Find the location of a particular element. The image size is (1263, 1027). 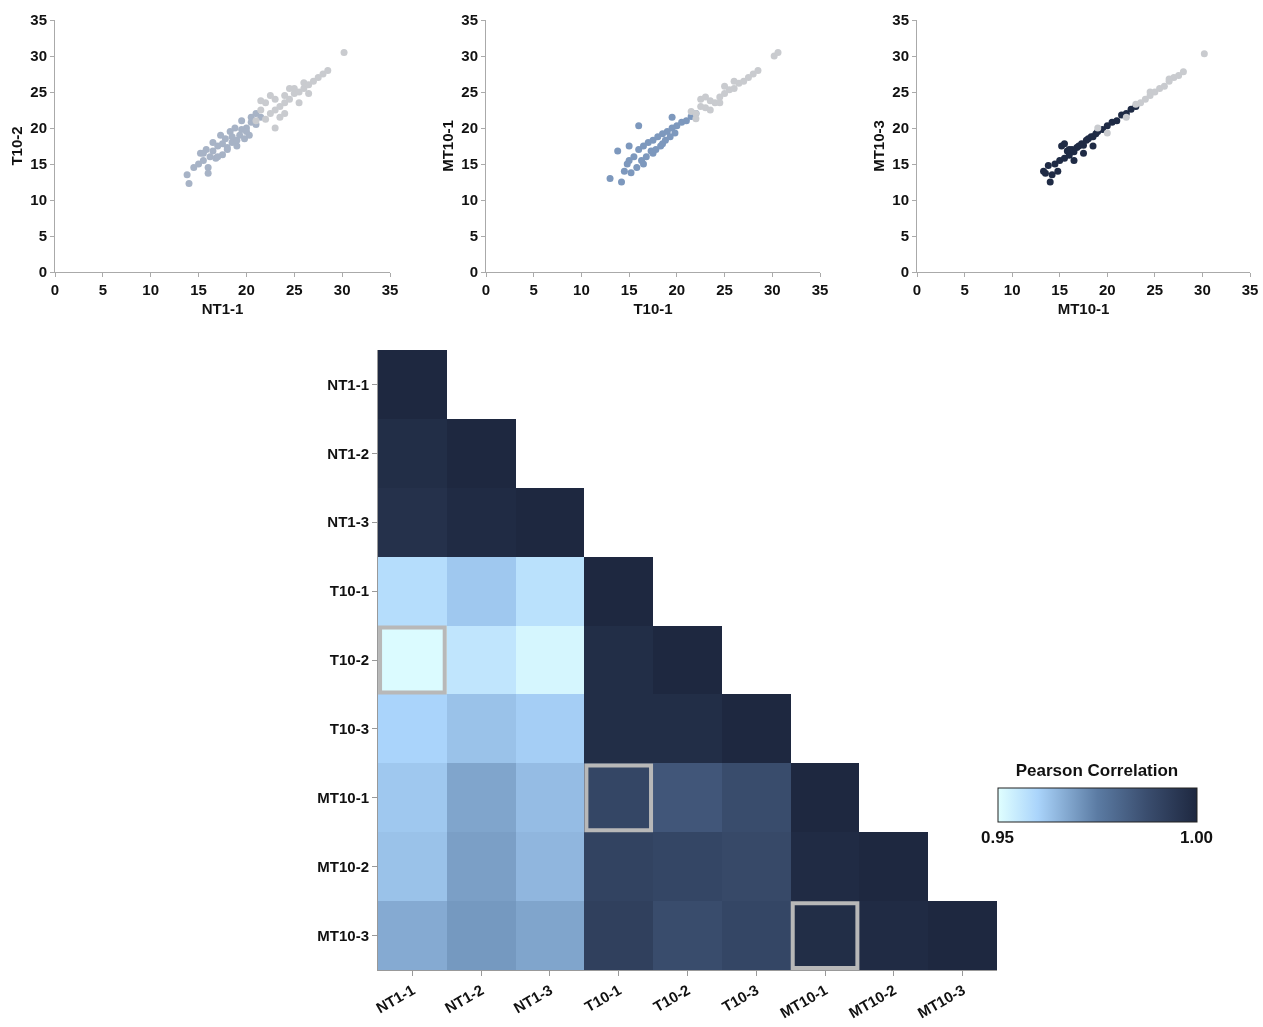

color-bar-title: Pearson Correlation is located at coordinates (1097, 770).